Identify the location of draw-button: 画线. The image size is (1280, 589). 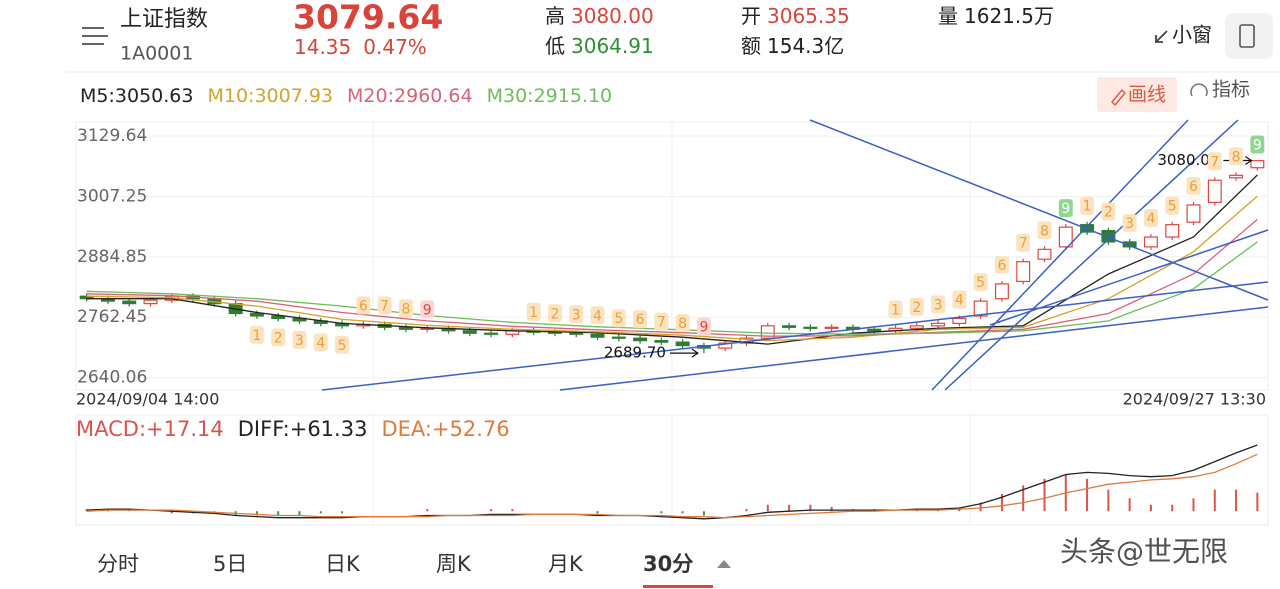
(1137, 94).